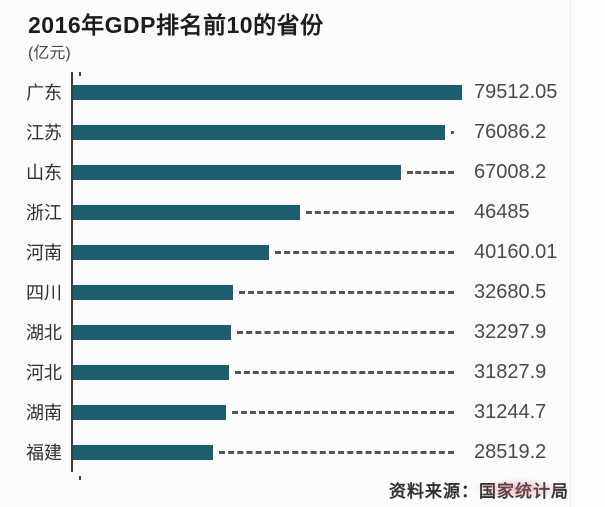 The image size is (605, 507). Describe the element at coordinates (44, 413) in the screenshot. I see `category-label: 湖南` at that location.